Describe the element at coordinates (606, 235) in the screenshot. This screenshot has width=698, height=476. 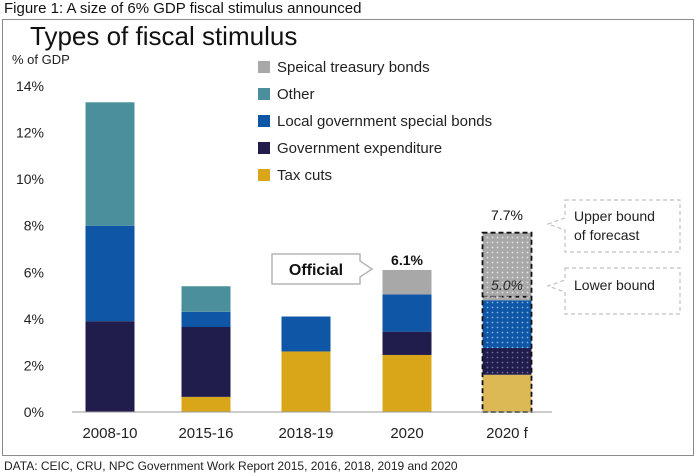
I see `upper-bound-label-line2: of forecast` at that location.